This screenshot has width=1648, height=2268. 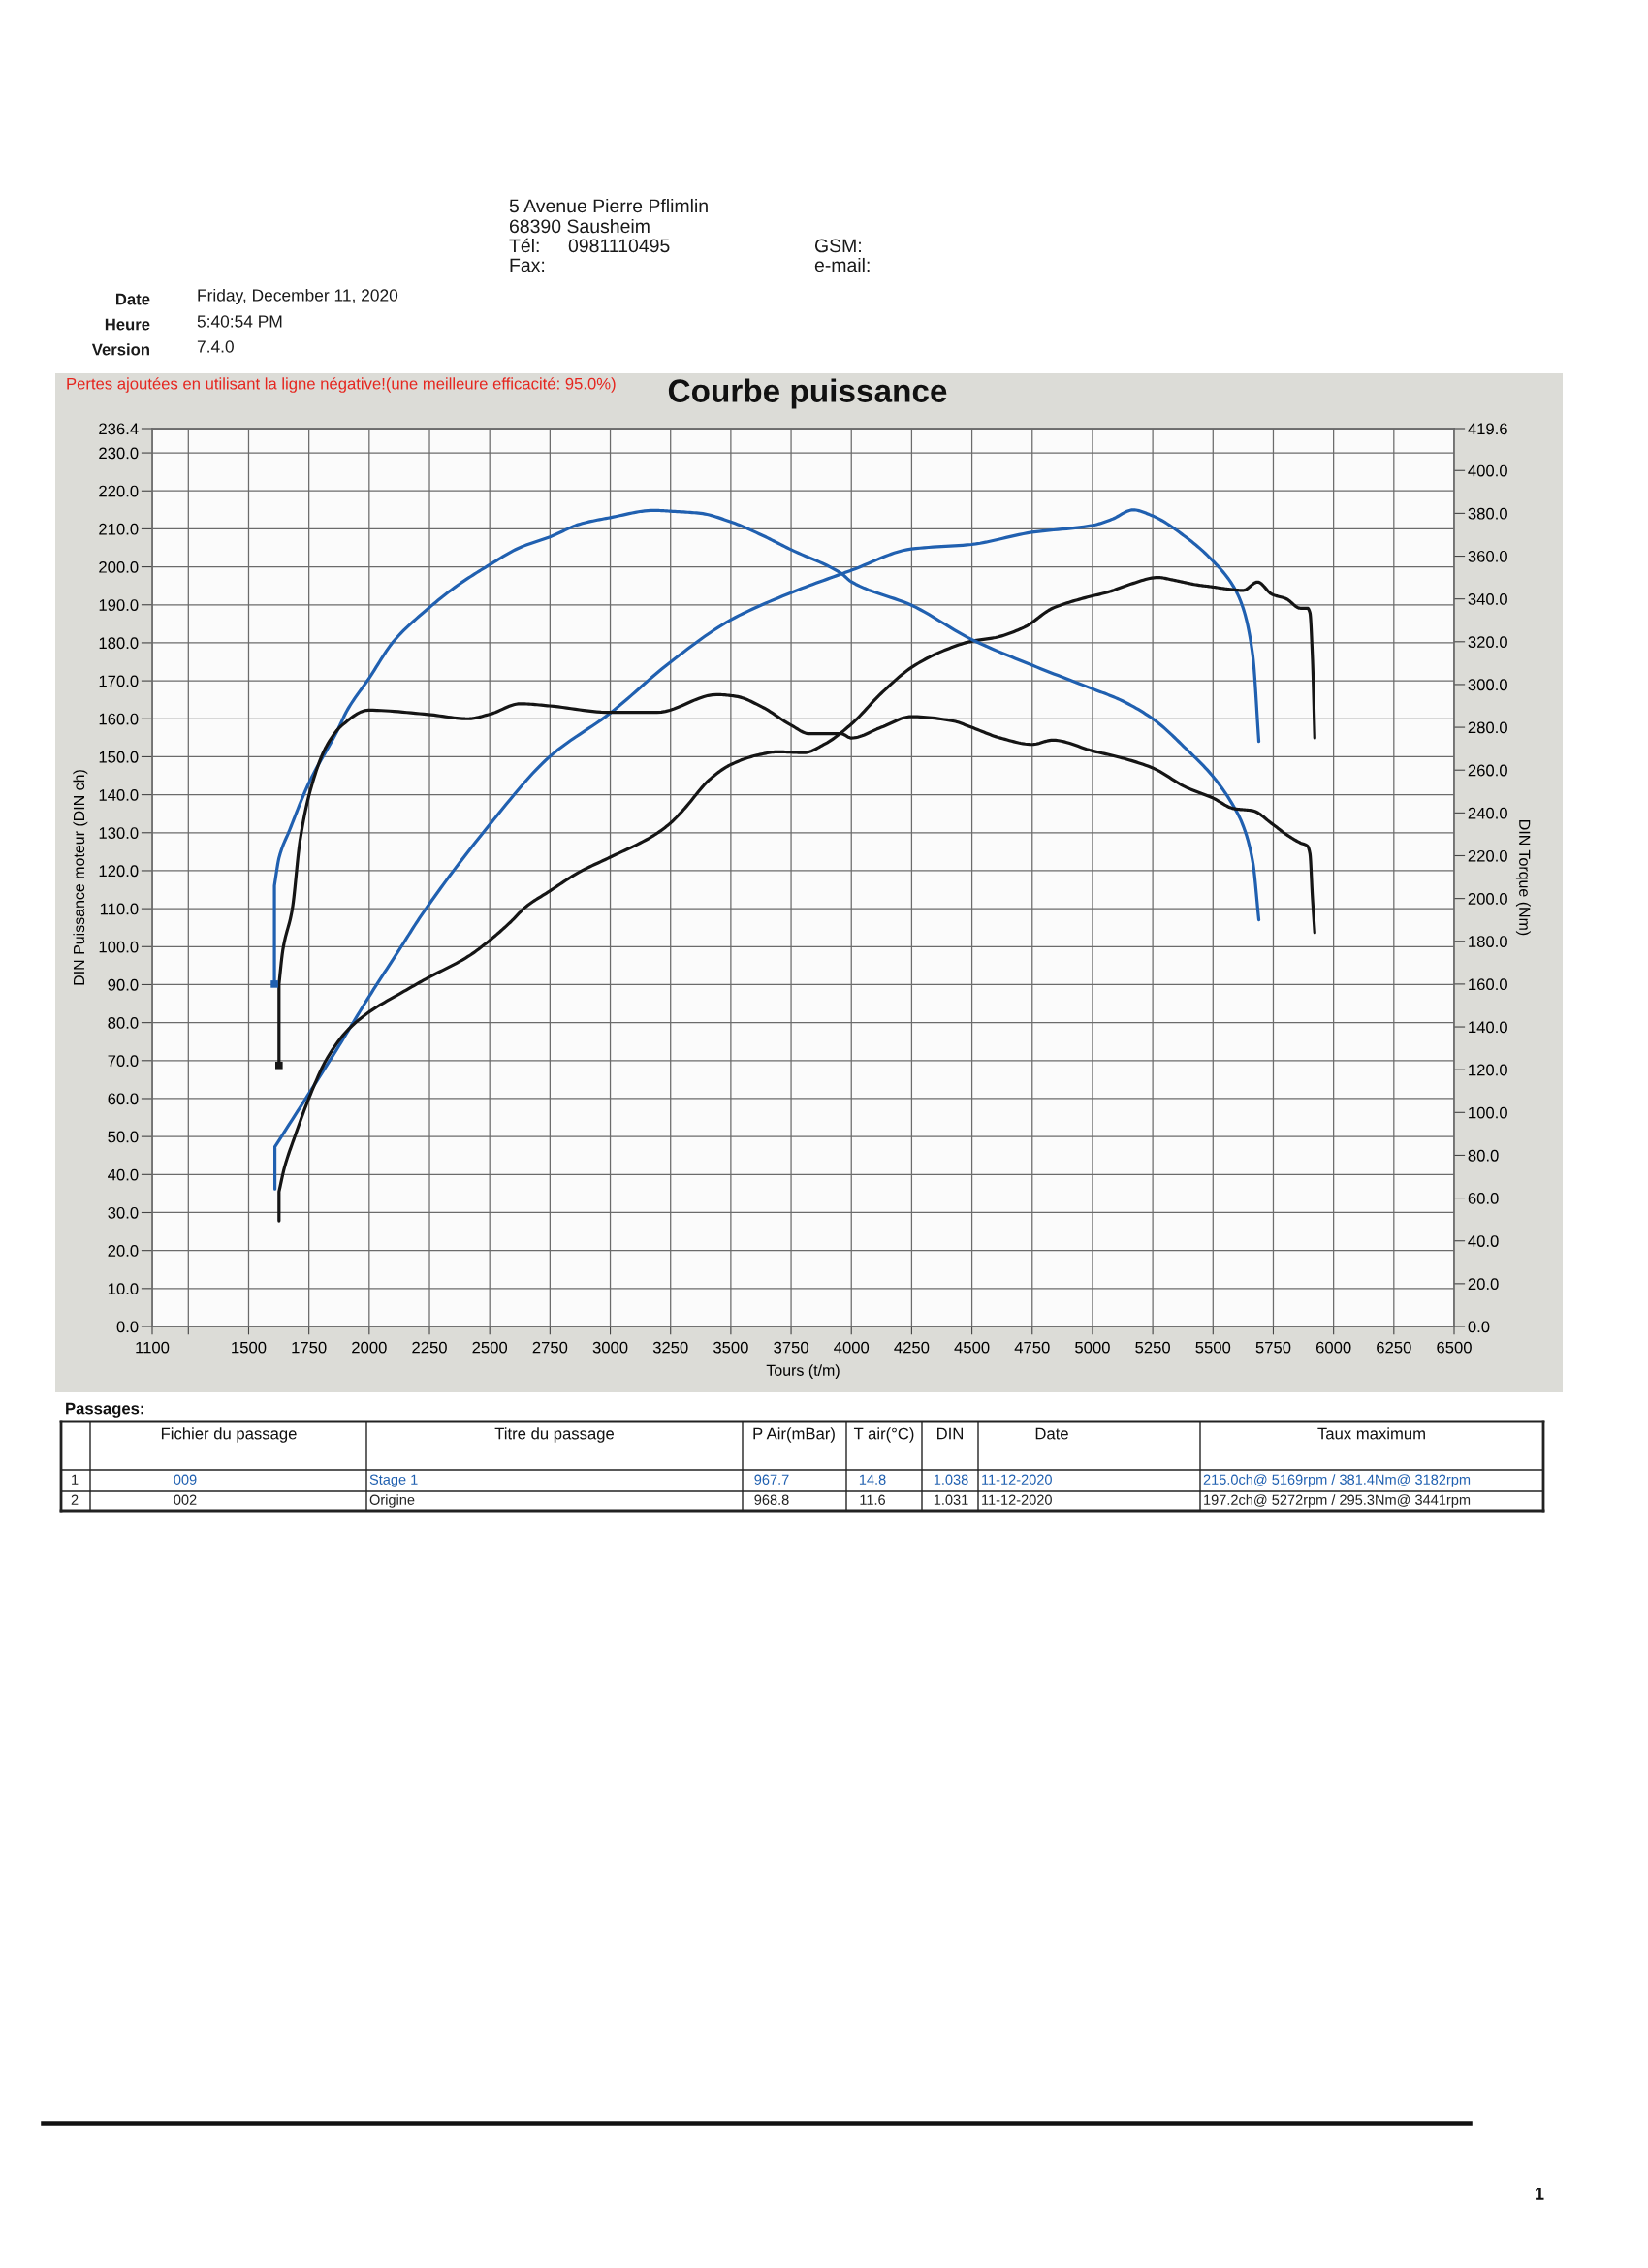 I want to click on text: Stage 1, so click(x=393, y=1480).